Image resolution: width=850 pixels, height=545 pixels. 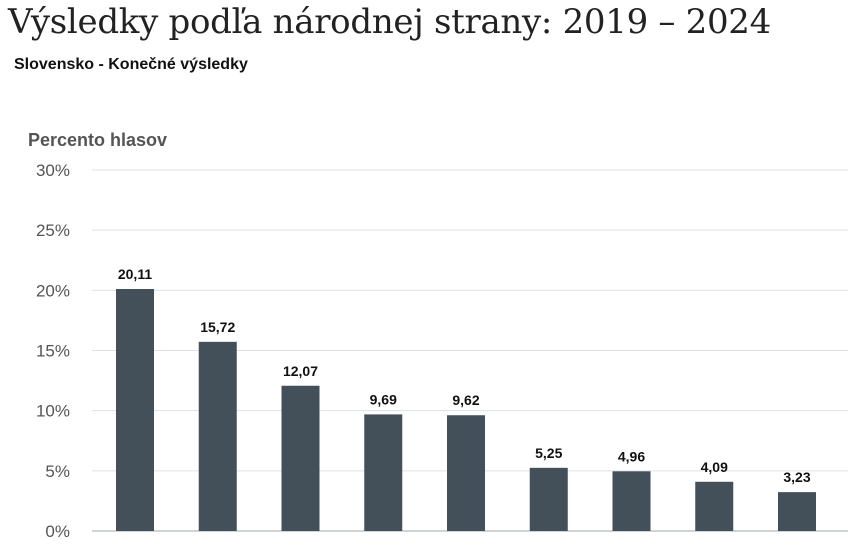 What do you see at coordinates (548, 453) in the screenshot?
I see `data-label: 5,25` at bounding box center [548, 453].